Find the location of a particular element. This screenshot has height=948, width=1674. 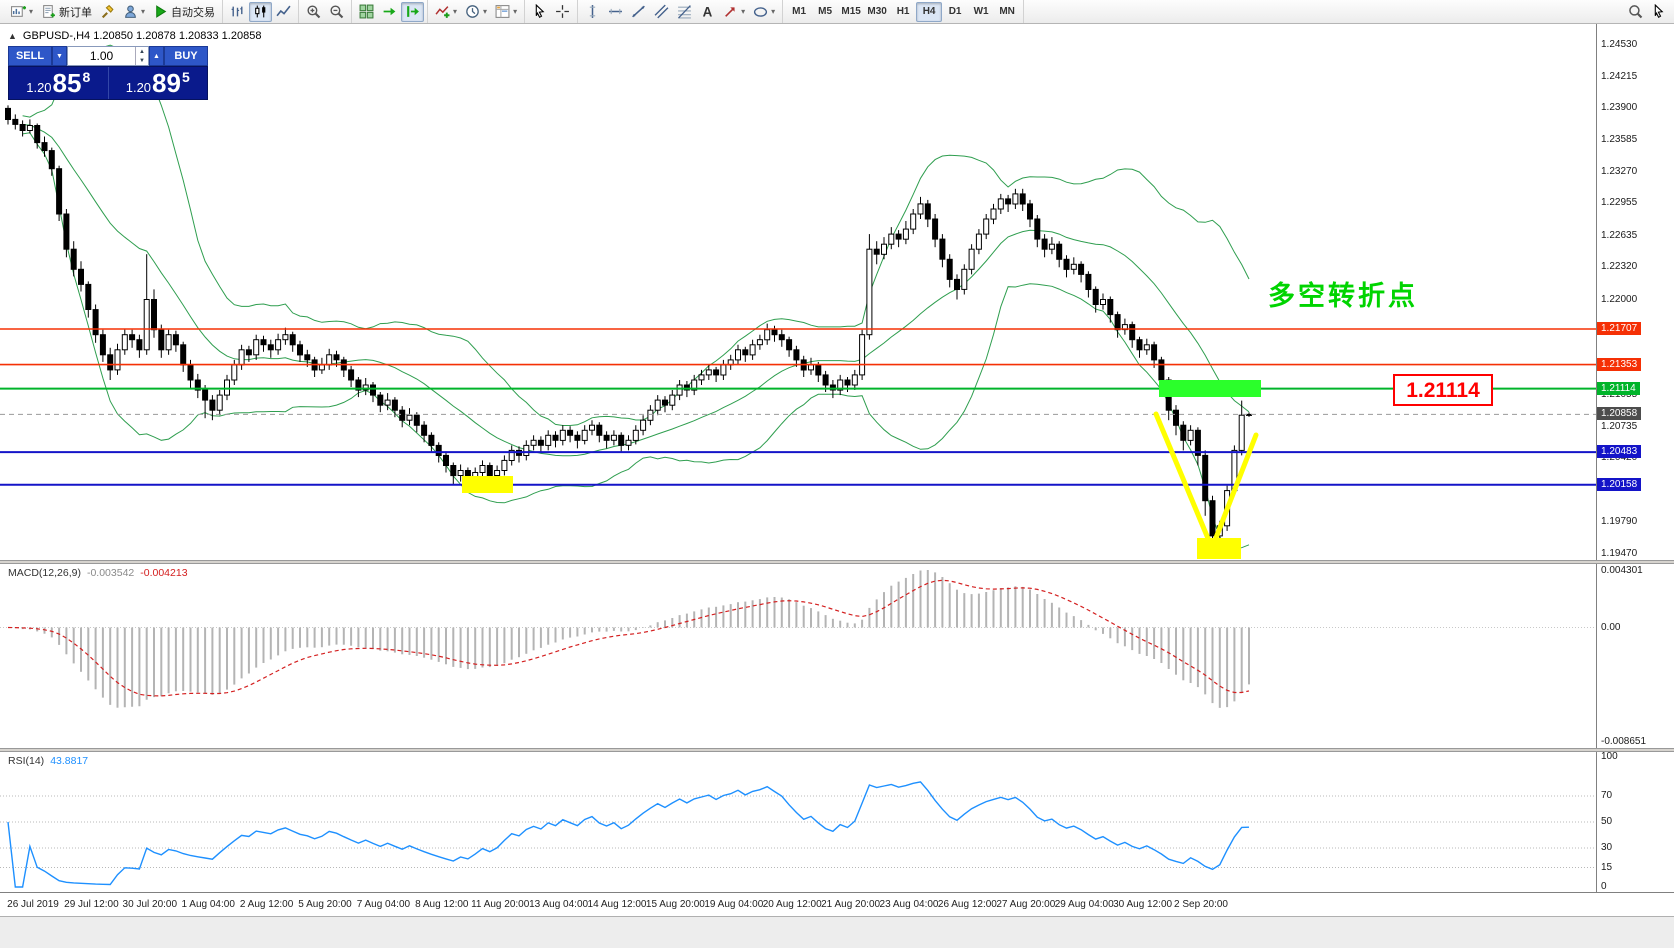

time-axis-label: 1 Aug 04:00 is located at coordinates (208, 904).